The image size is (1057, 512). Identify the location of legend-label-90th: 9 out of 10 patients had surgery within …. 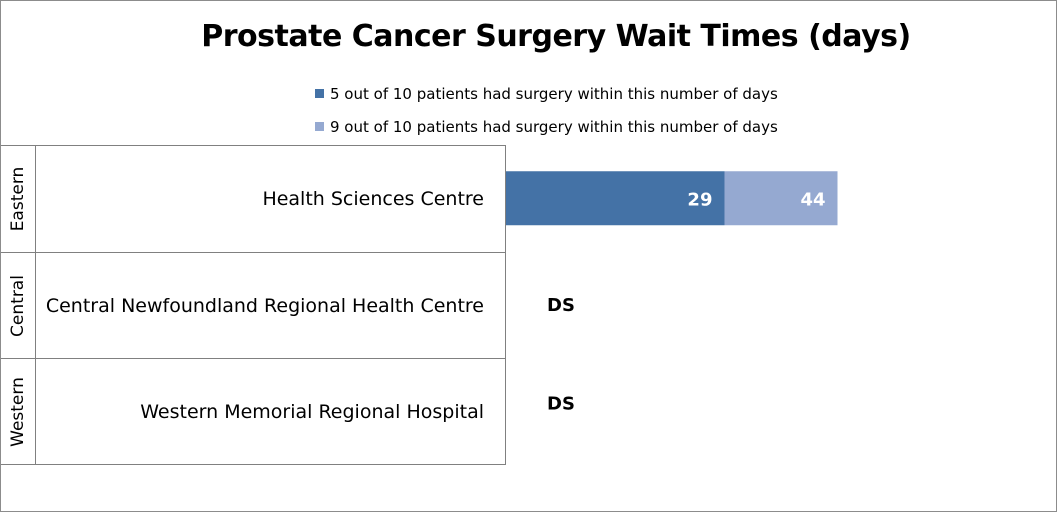
(554, 127).